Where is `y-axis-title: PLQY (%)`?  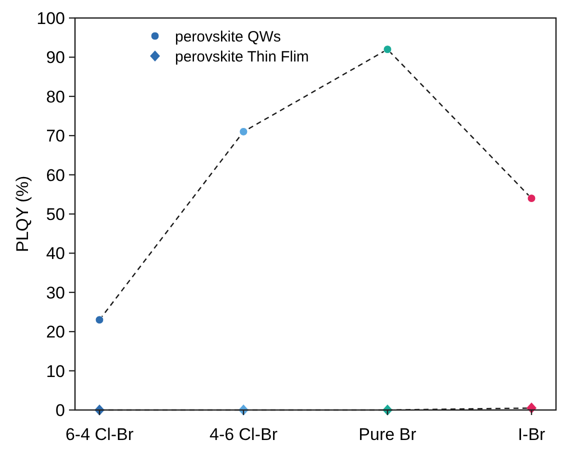
y-axis-title: PLQY (%) is located at coordinates (22, 214).